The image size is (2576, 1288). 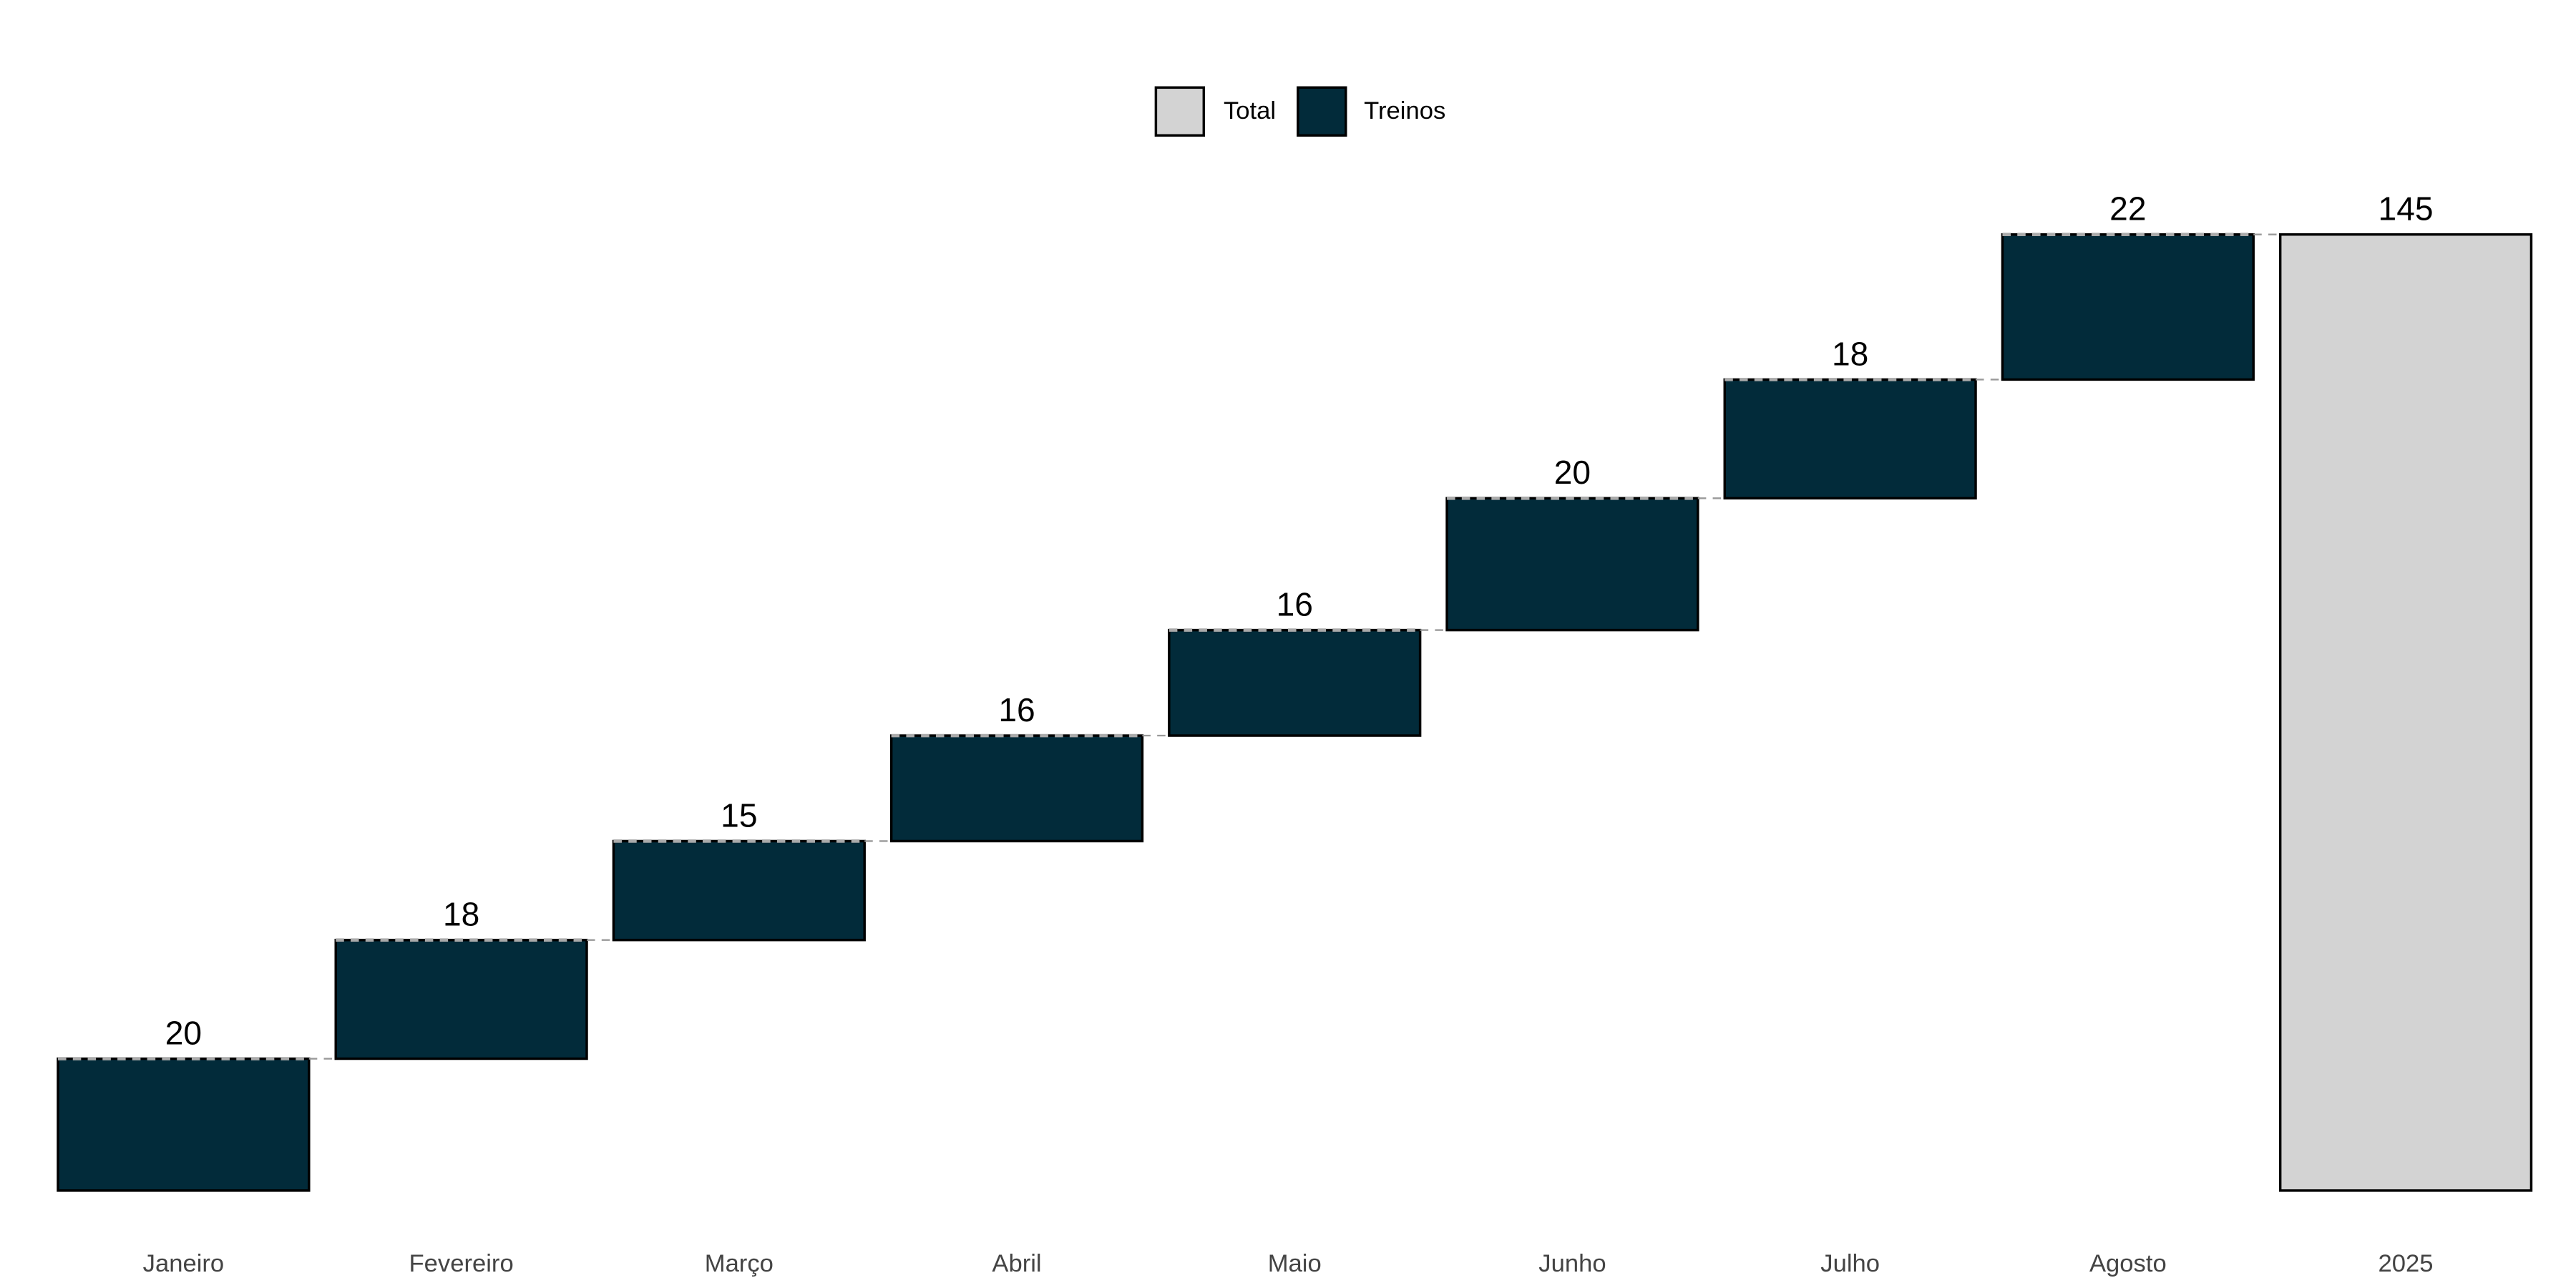 I want to click on value-label: 145, so click(x=2406, y=209).